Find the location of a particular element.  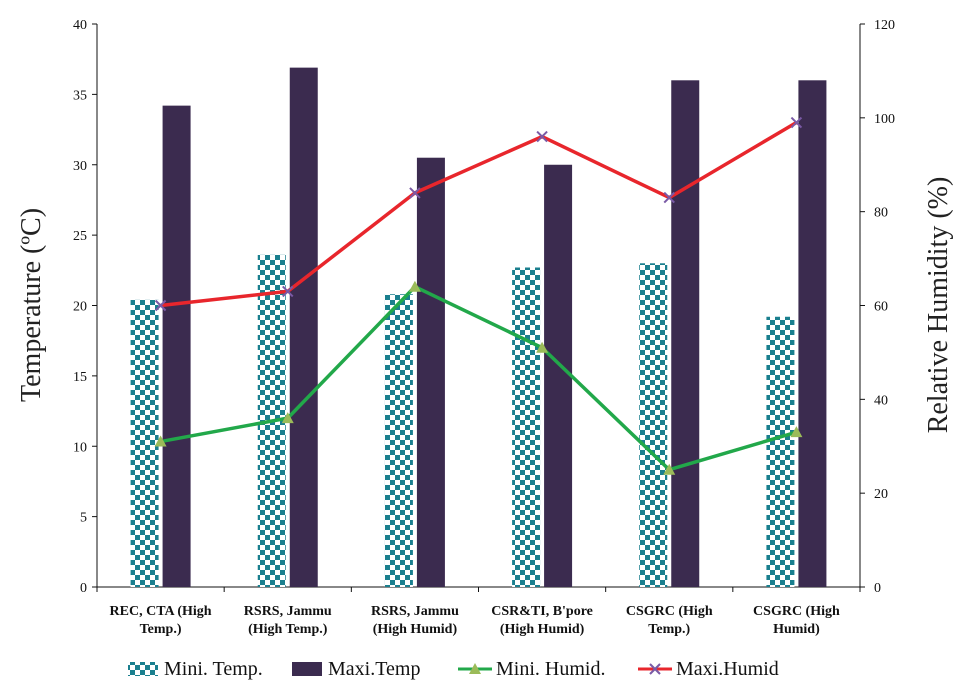

legend-marker-mini-humid is located at coordinates (475, 668).